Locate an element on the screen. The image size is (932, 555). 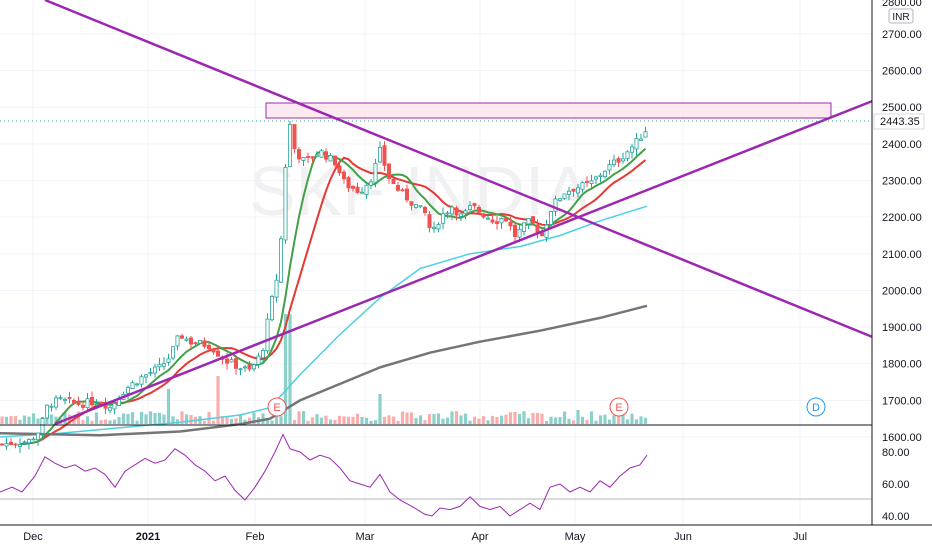
time-tick-label: Apr is located at coordinates (479, 537).